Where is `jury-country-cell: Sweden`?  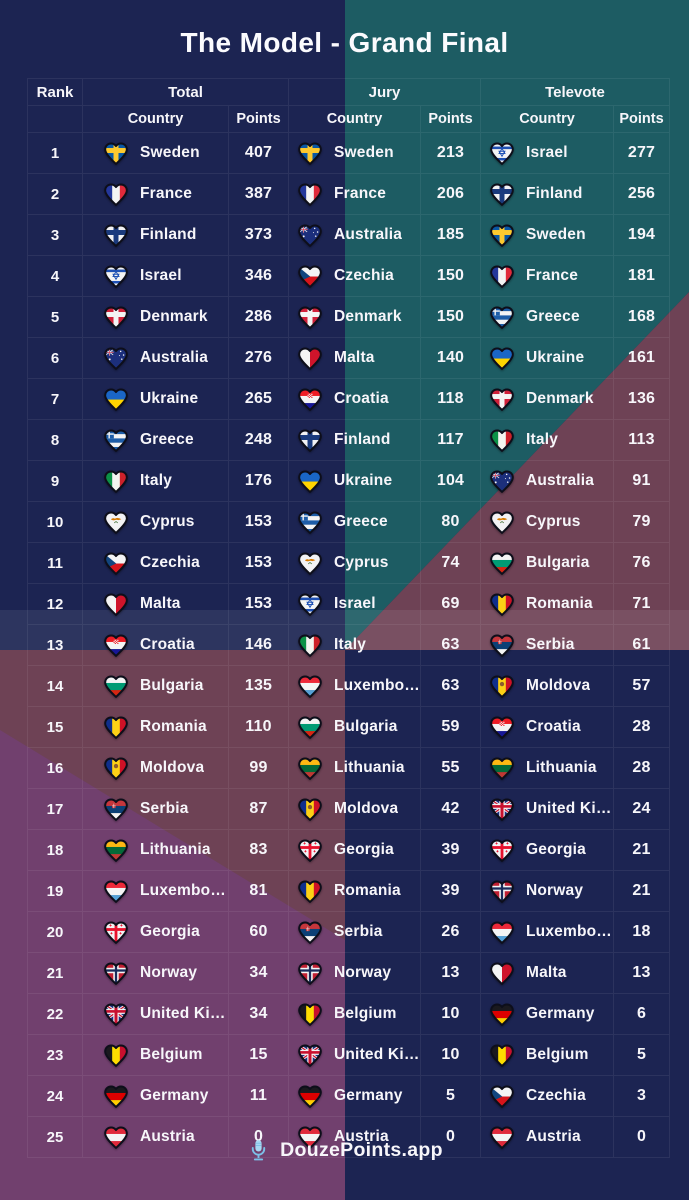 jury-country-cell: Sweden is located at coordinates (354, 153).